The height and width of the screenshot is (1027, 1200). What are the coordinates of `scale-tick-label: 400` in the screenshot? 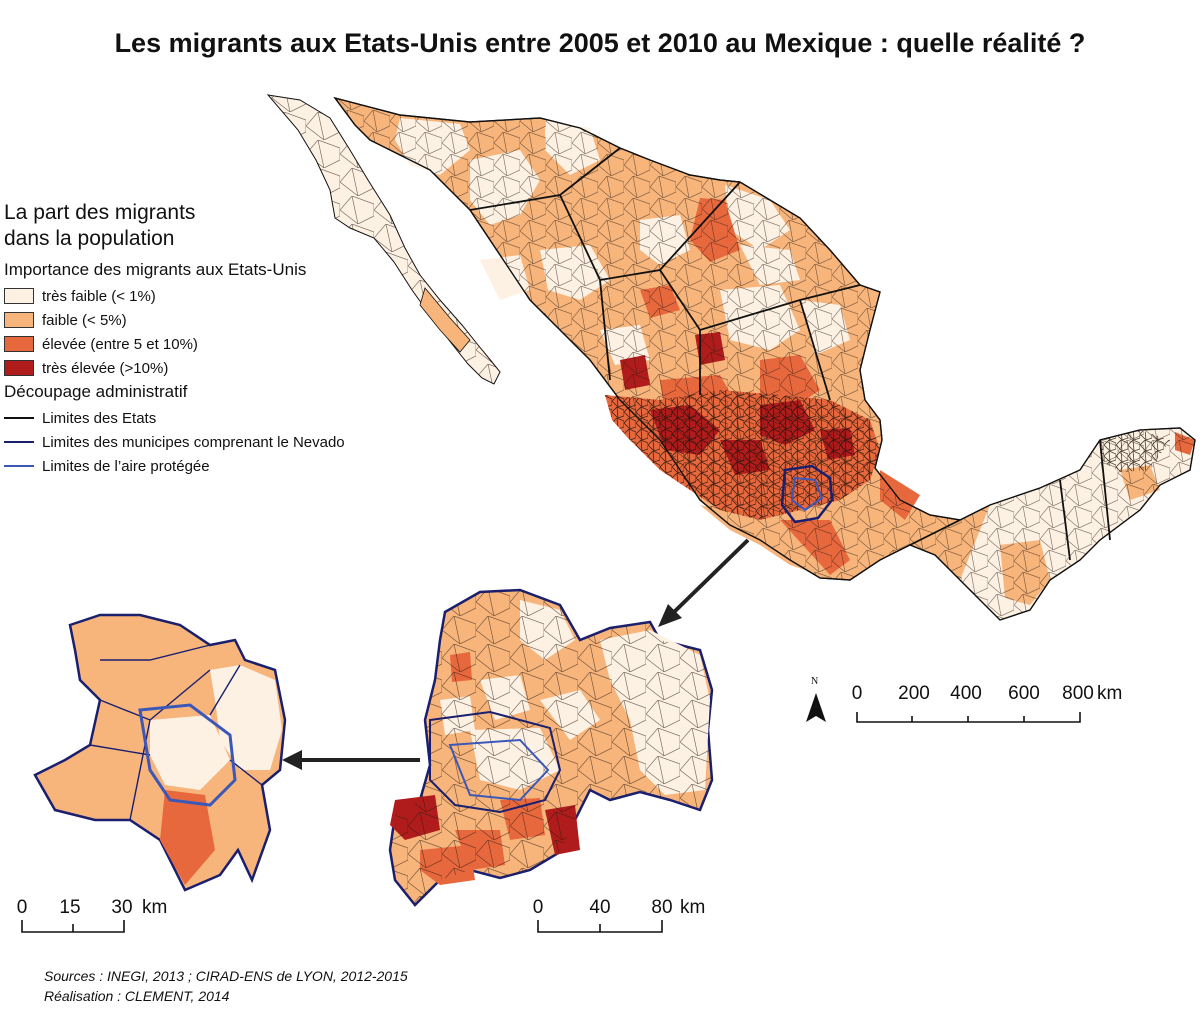 It's located at (966, 693).